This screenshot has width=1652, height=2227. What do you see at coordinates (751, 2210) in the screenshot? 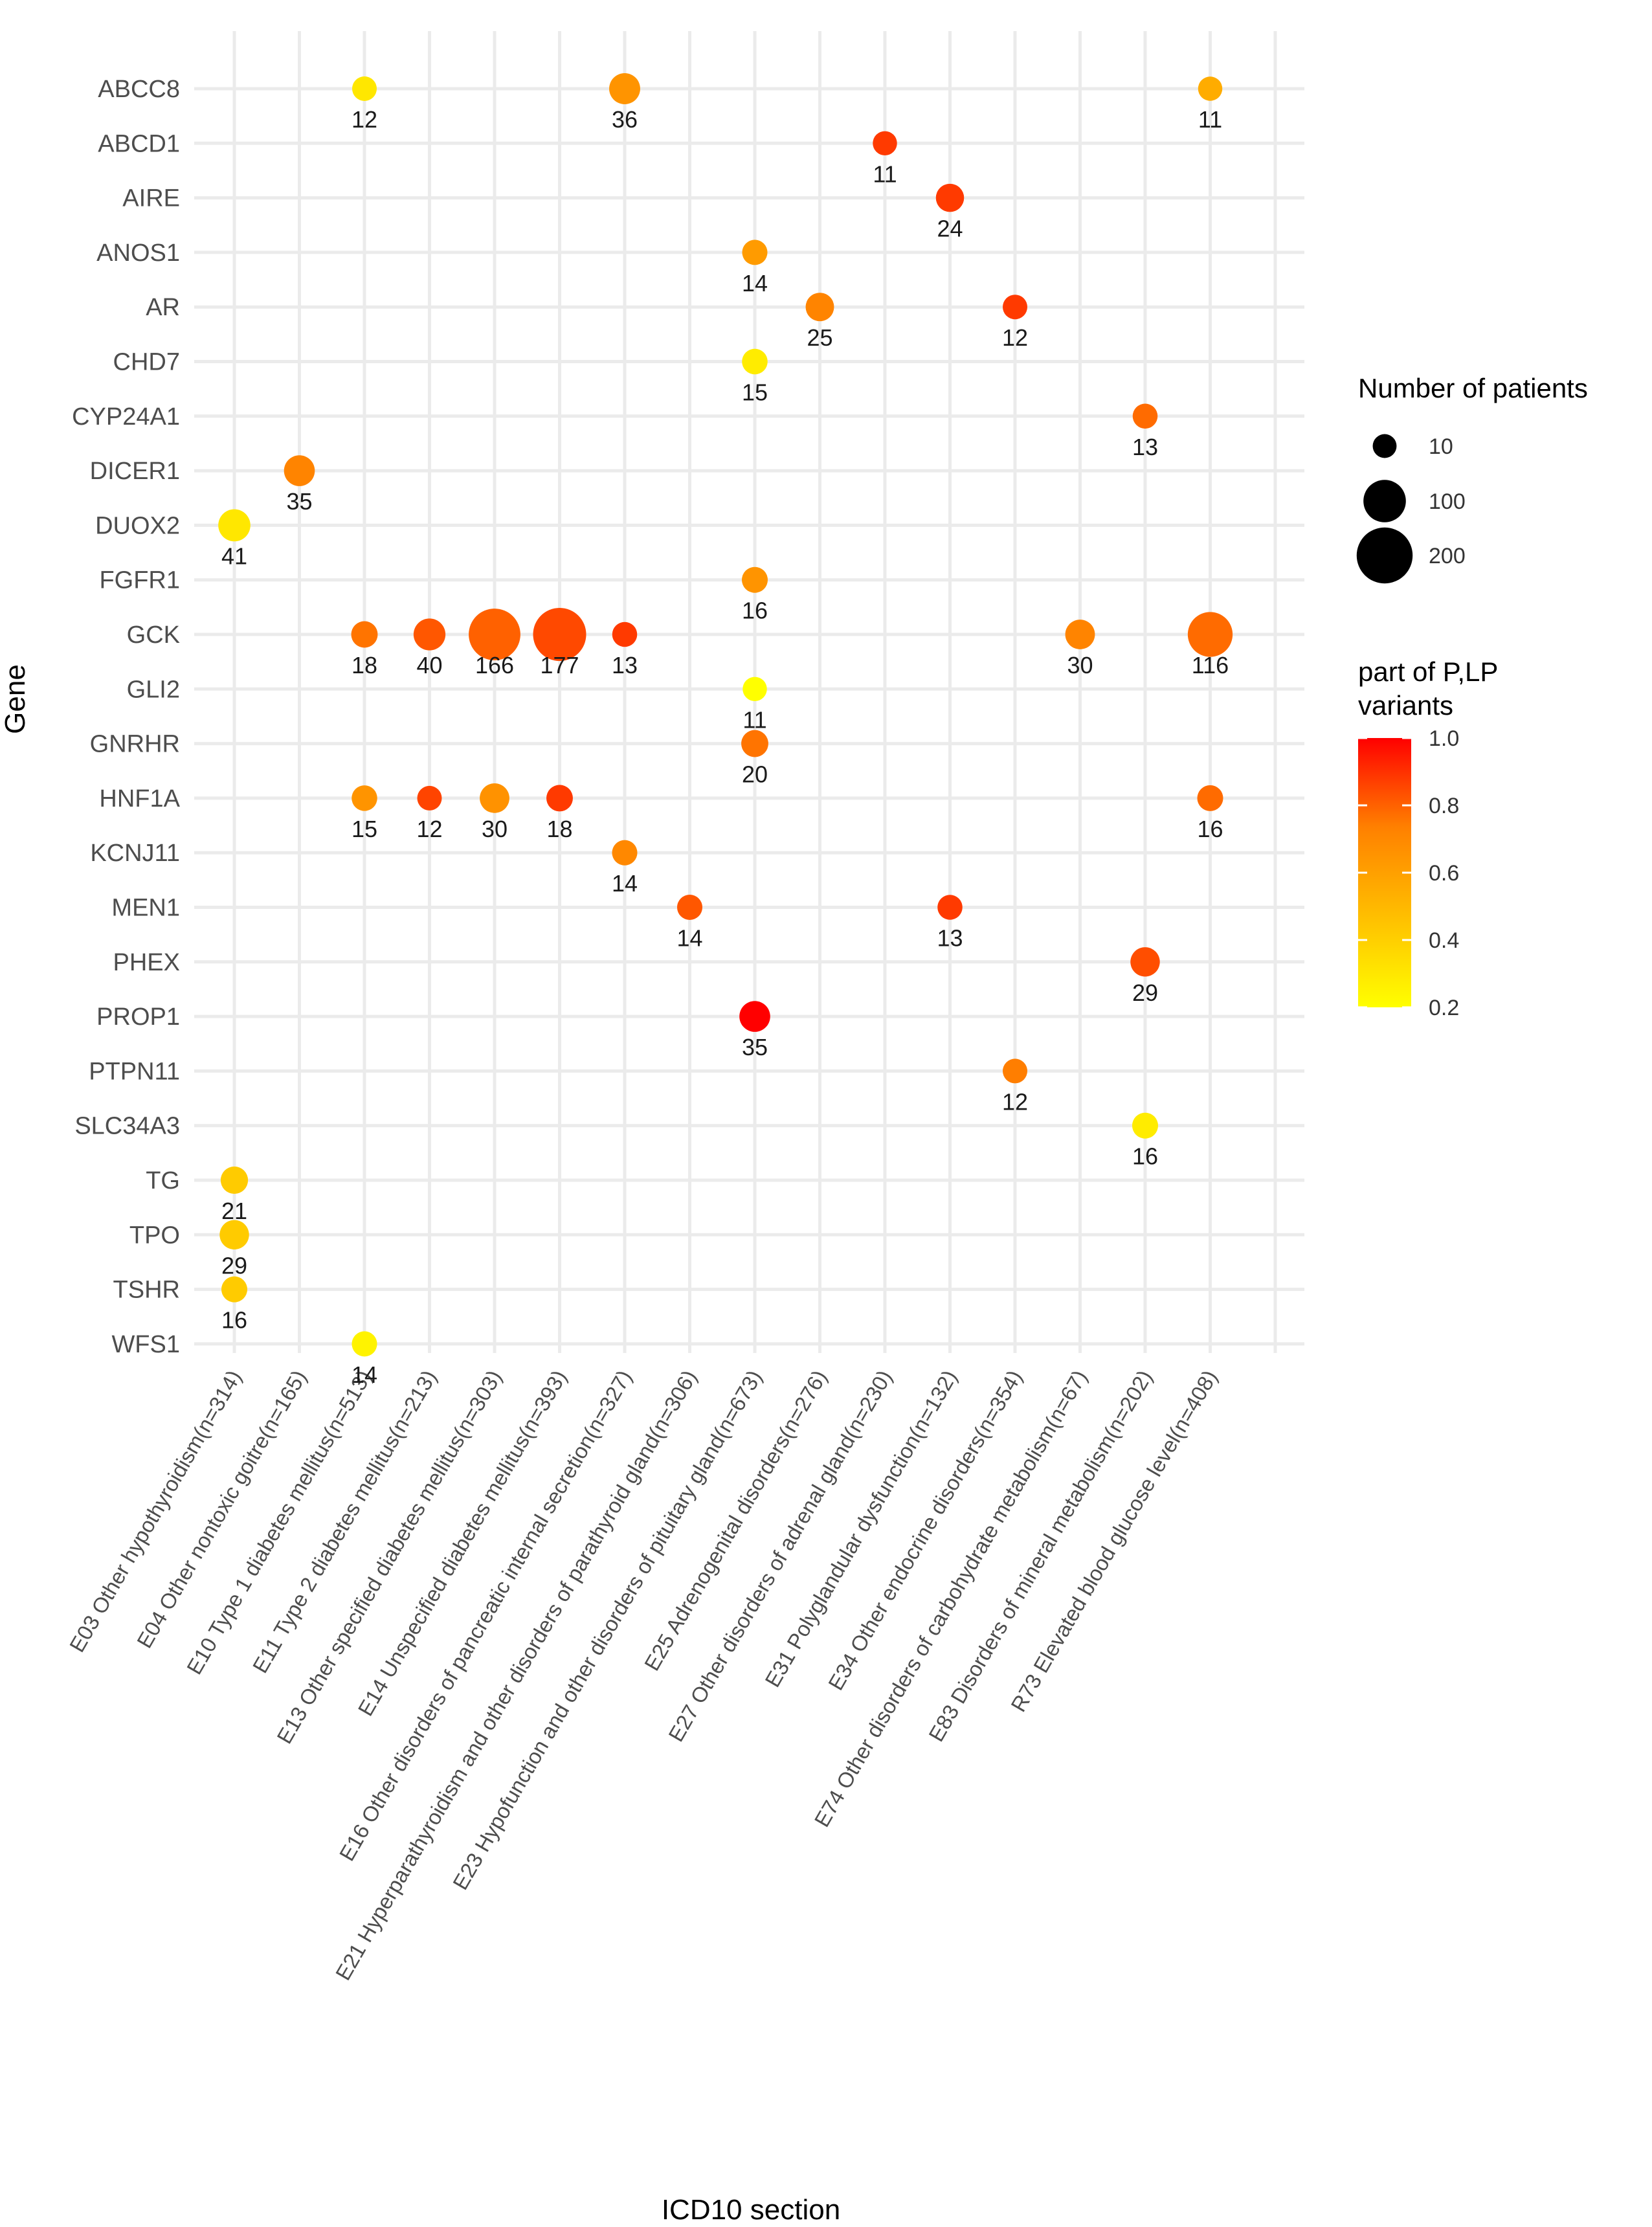
I see `x-axis-title: ICD10 section` at bounding box center [751, 2210].